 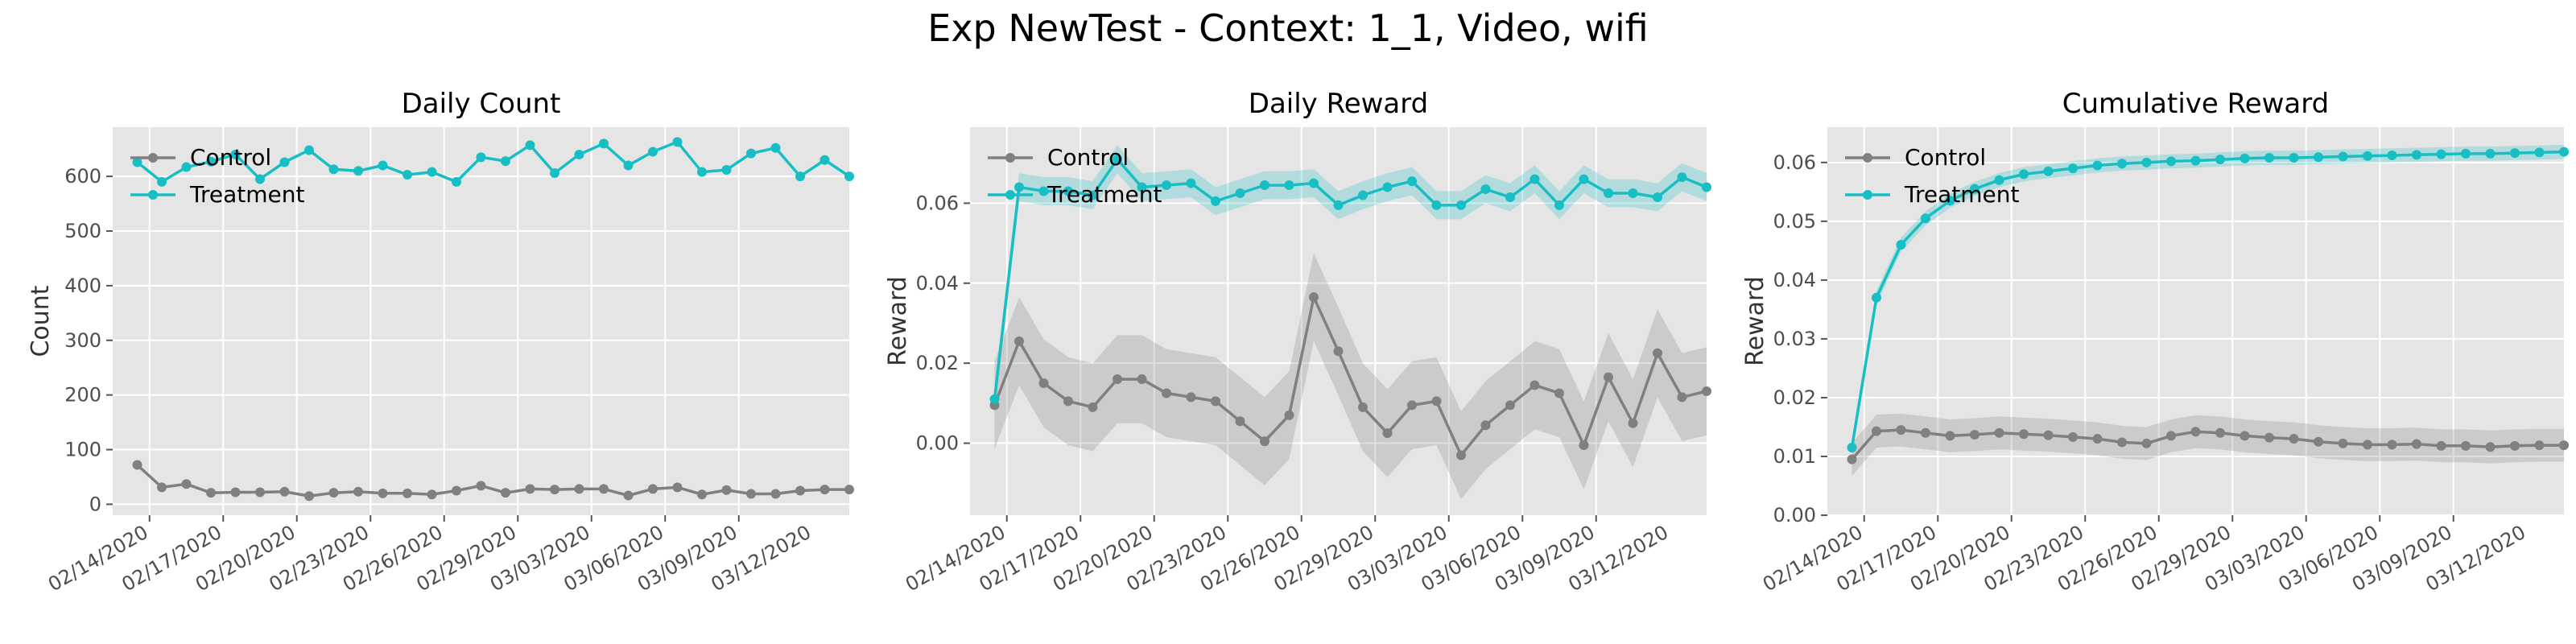 What do you see at coordinates (1794, 339) in the screenshot?
I see `ytick-label: 0.03` at bounding box center [1794, 339].